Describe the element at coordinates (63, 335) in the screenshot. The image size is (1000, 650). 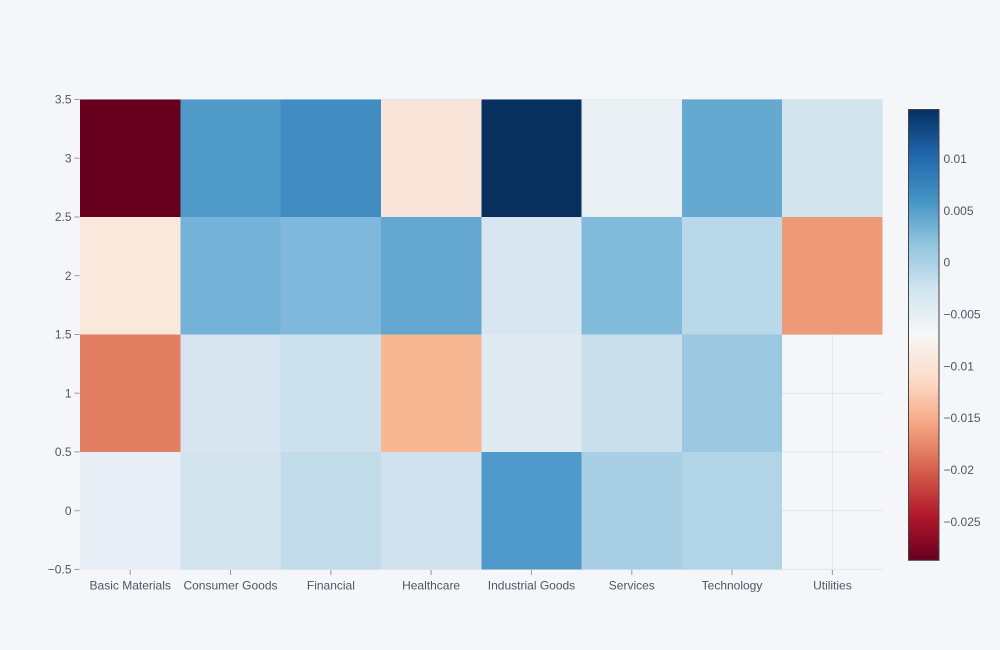
I see `svg-text: 1.5` at that location.